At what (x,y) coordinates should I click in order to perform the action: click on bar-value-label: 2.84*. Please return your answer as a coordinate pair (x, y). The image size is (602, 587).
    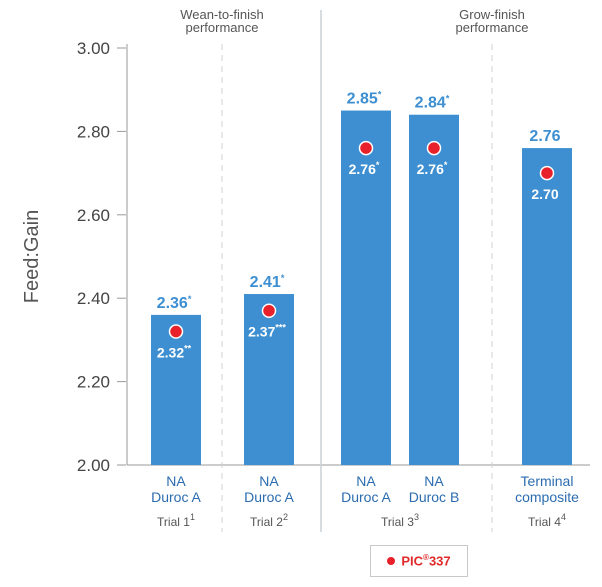
    Looking at the image, I should click on (432, 103).